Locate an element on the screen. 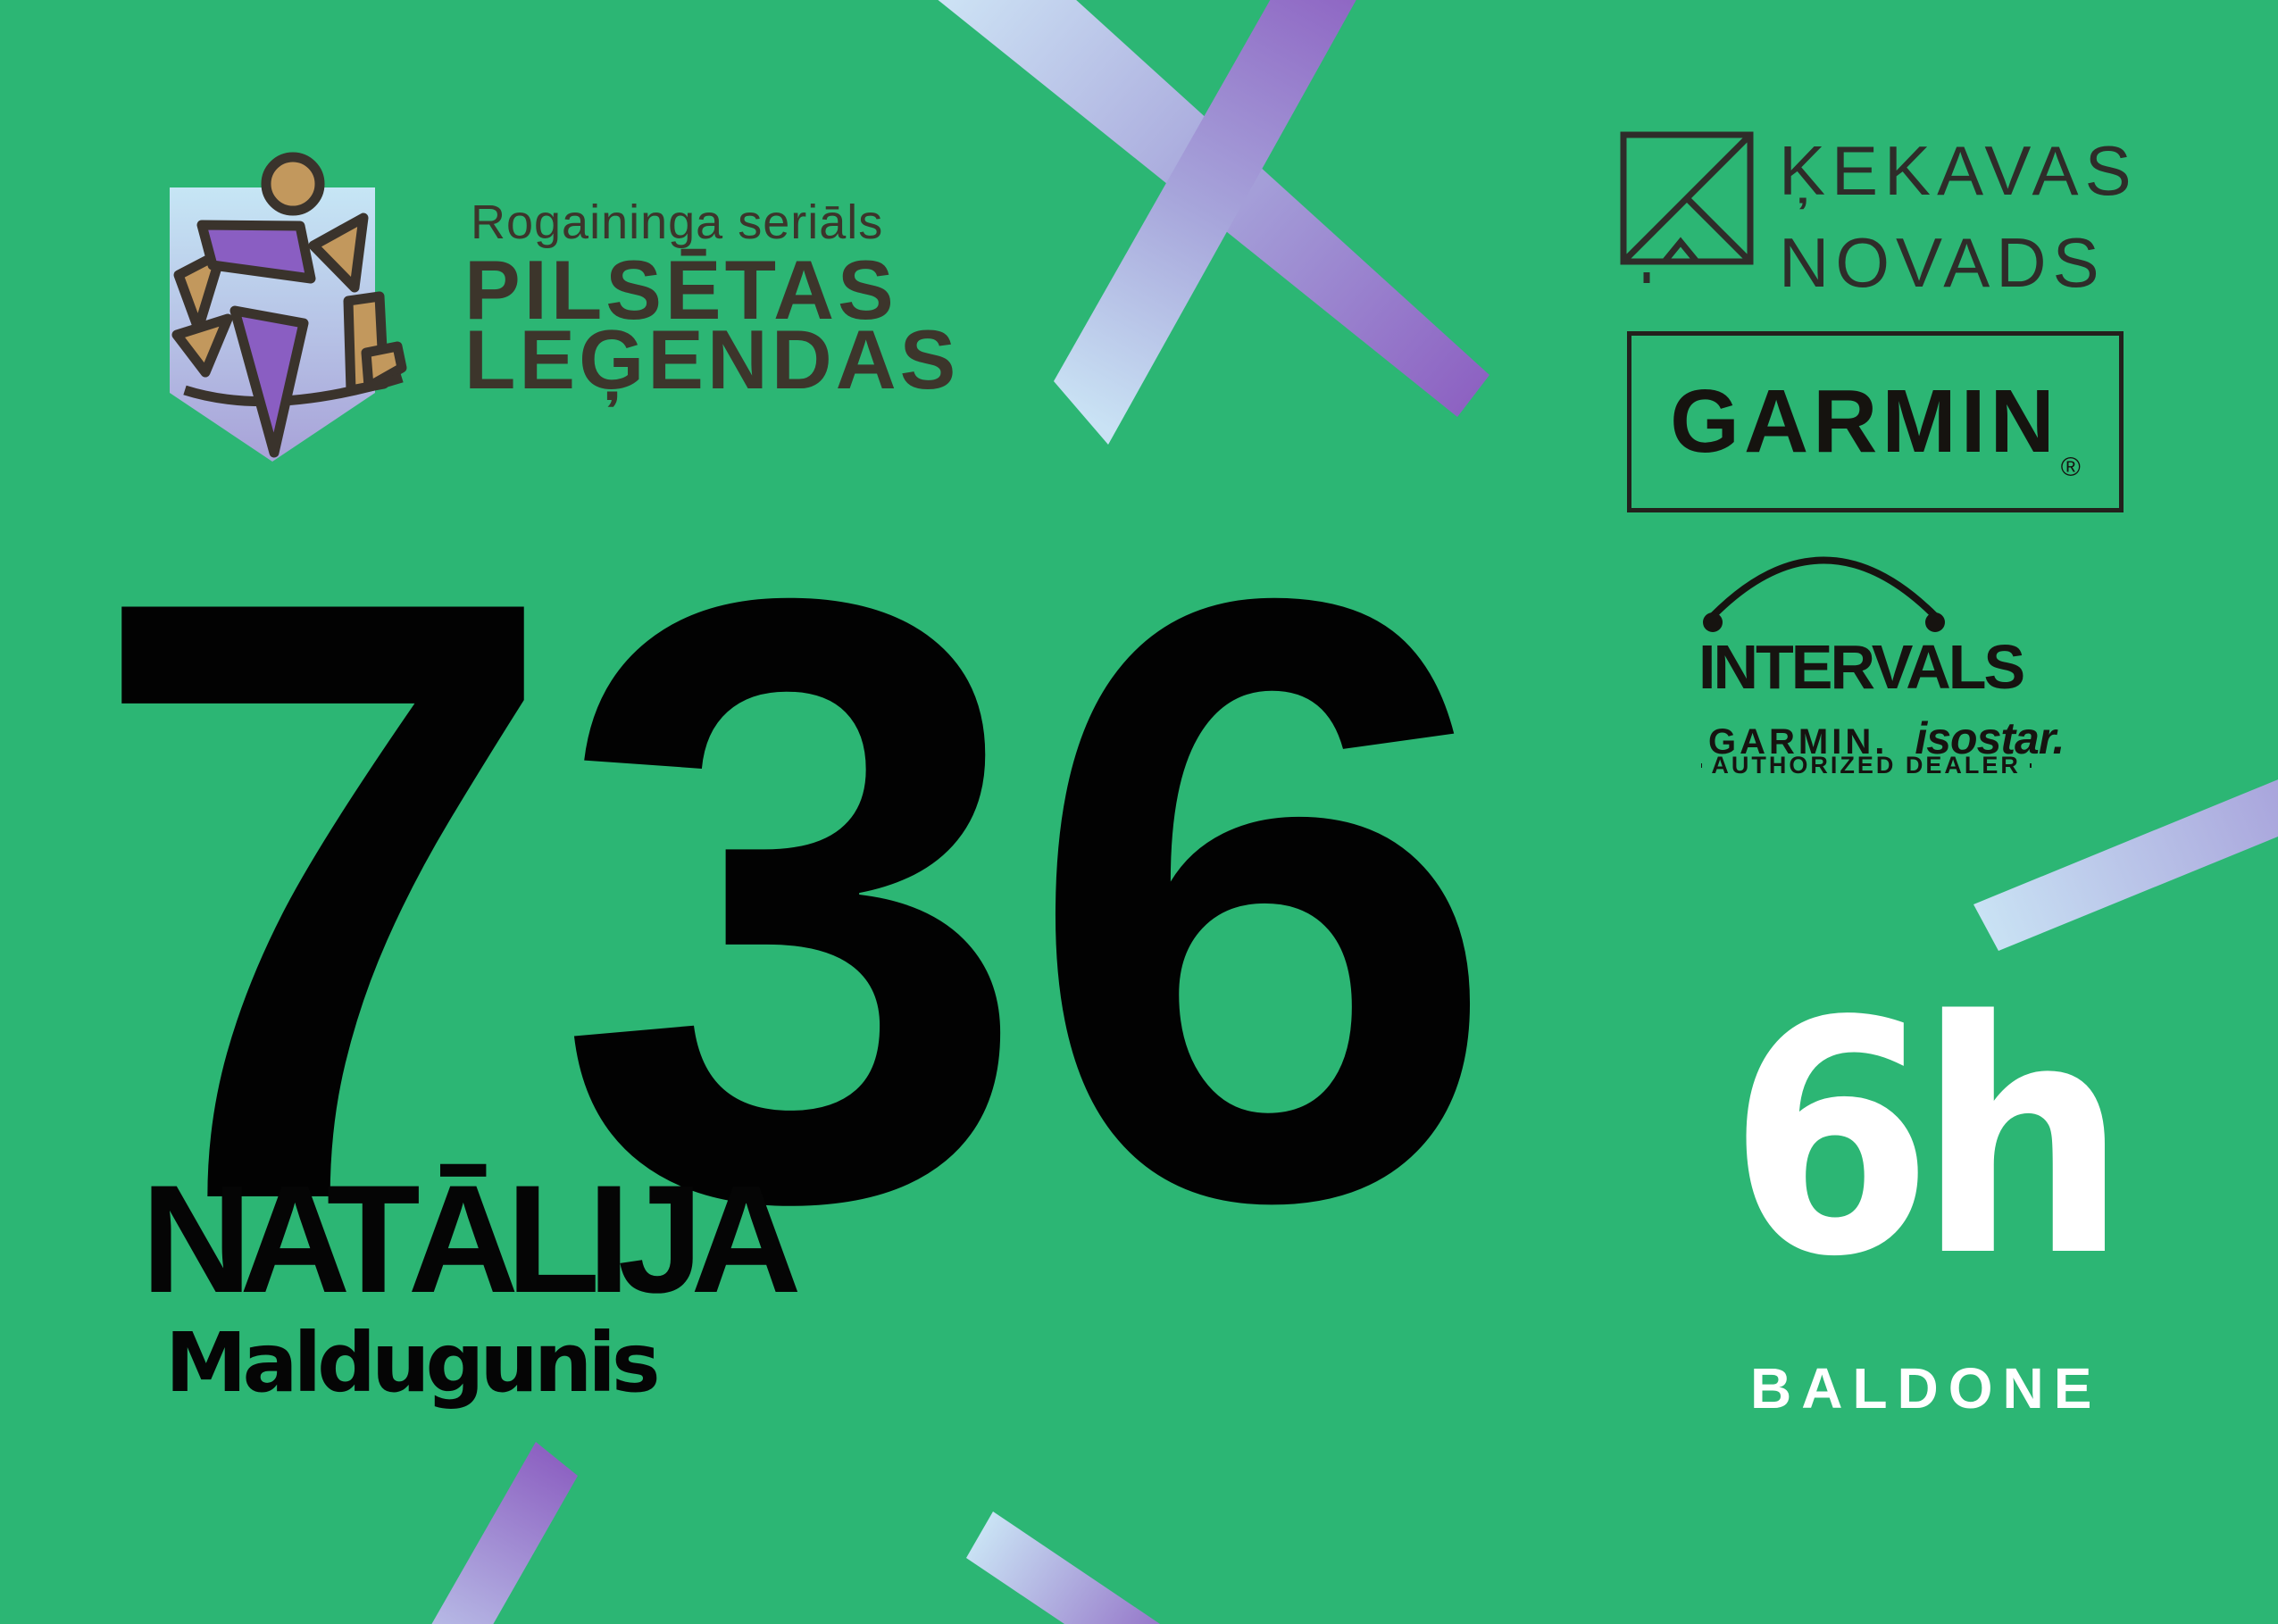  series-title-line2: LEĢENDAS is located at coordinates (712, 359).